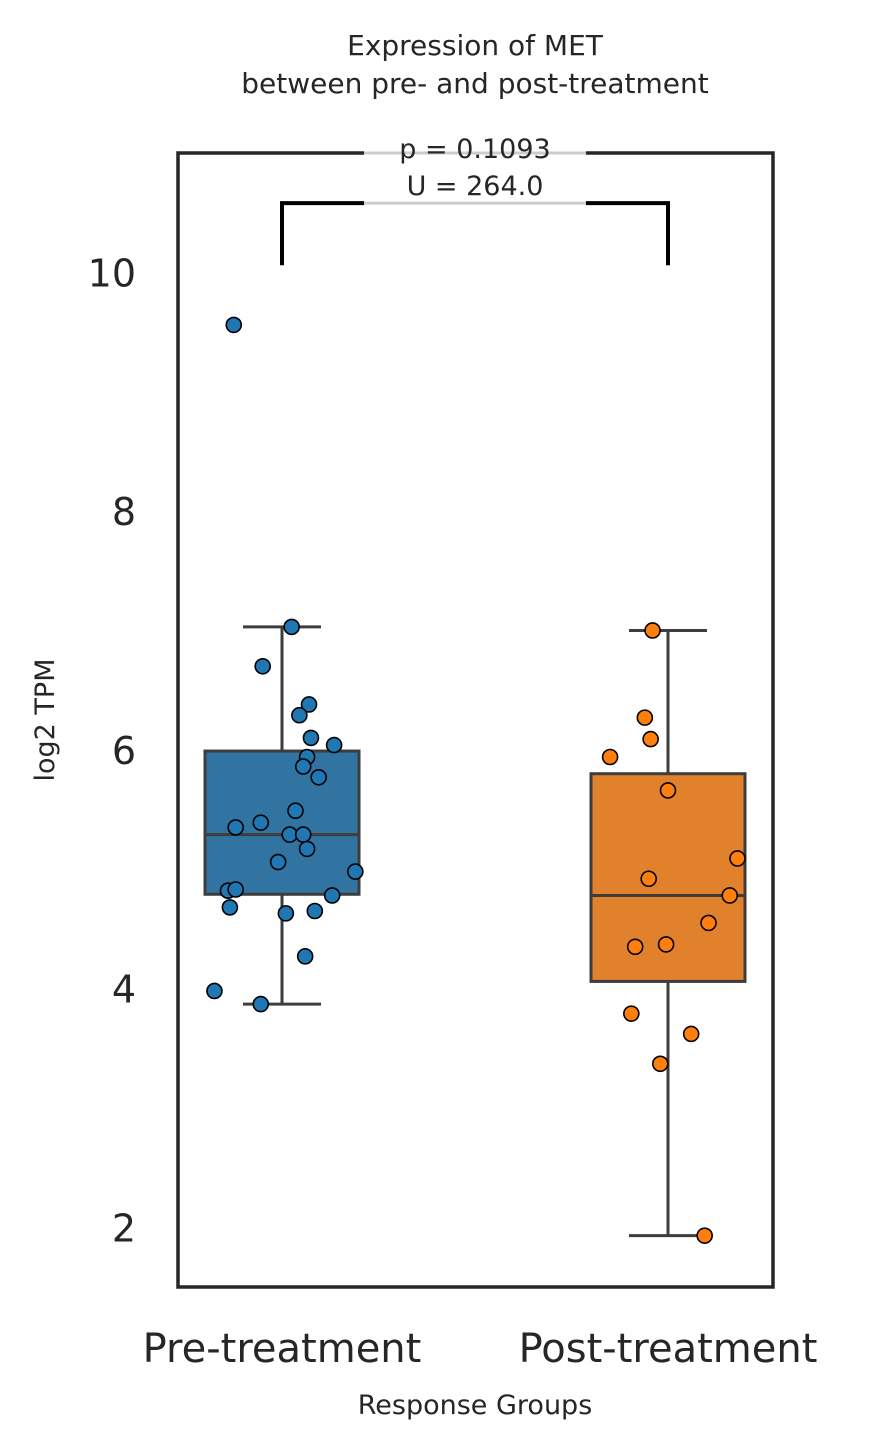 The image size is (869, 1456). I want to click on y-tick-label: 6, so click(124, 751).